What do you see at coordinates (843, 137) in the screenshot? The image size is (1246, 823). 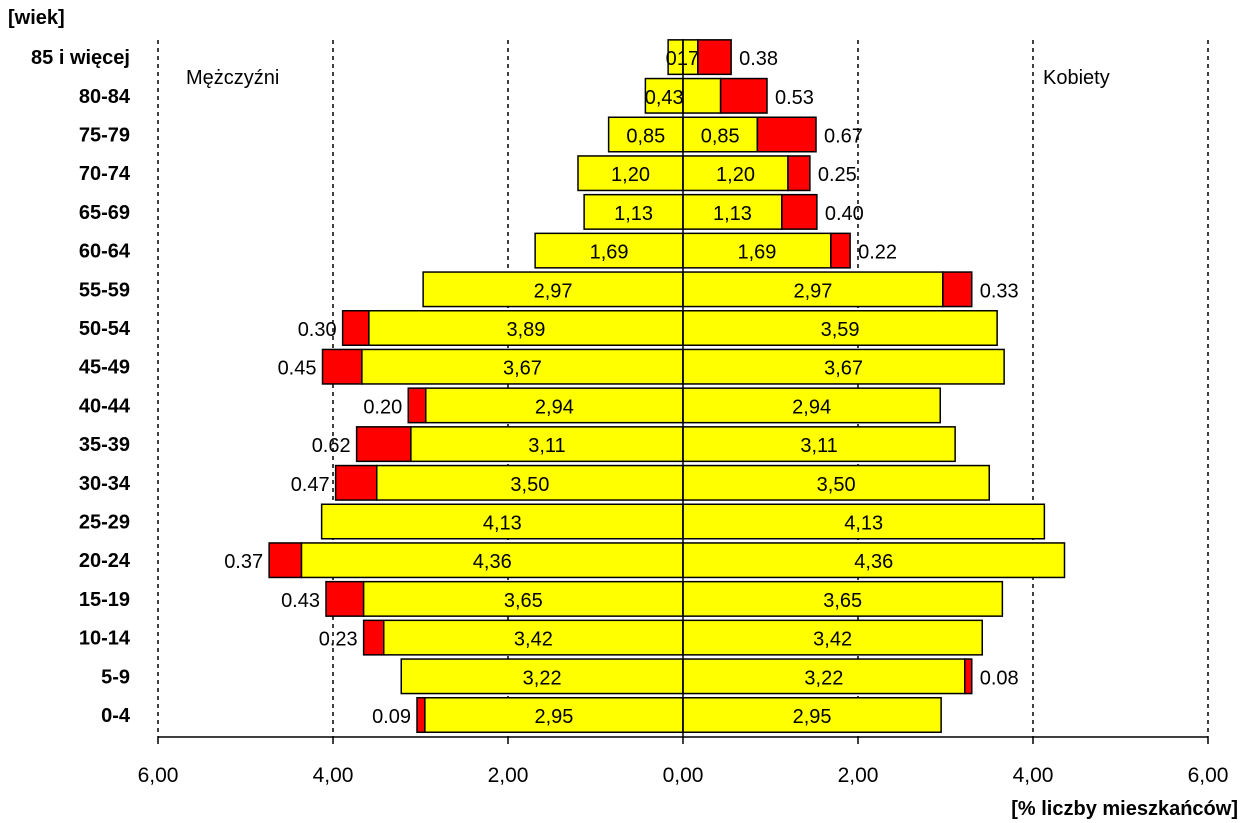 I see `female-excess-label: 0.67` at bounding box center [843, 137].